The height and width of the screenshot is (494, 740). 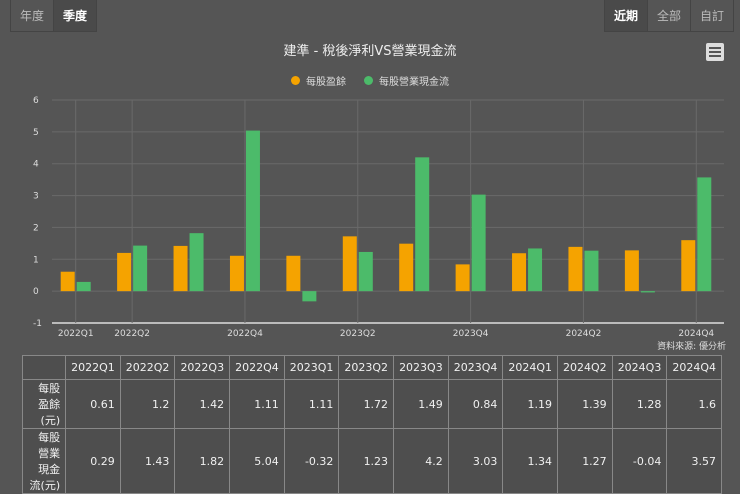 What do you see at coordinates (37, 324) in the screenshot?
I see `y-tick-label: -1` at bounding box center [37, 324].